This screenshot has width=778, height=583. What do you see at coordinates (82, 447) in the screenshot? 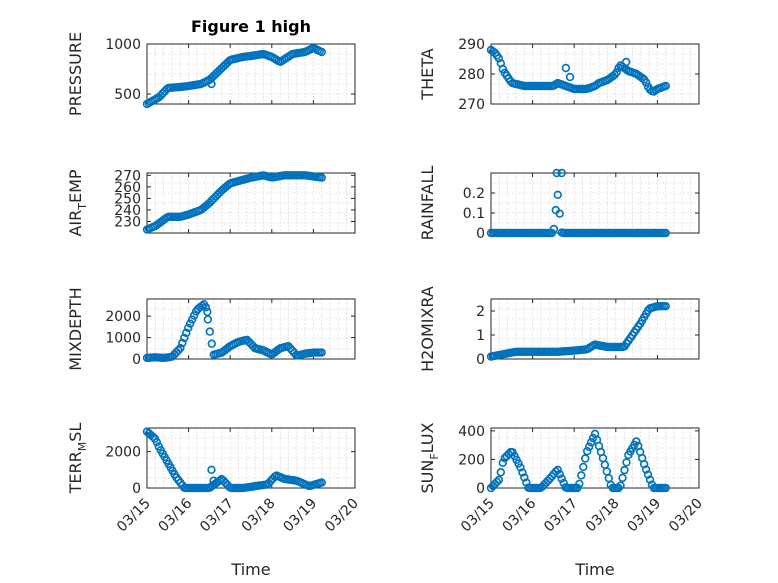
I see `y-label-subscript: M` at bounding box center [82, 447].